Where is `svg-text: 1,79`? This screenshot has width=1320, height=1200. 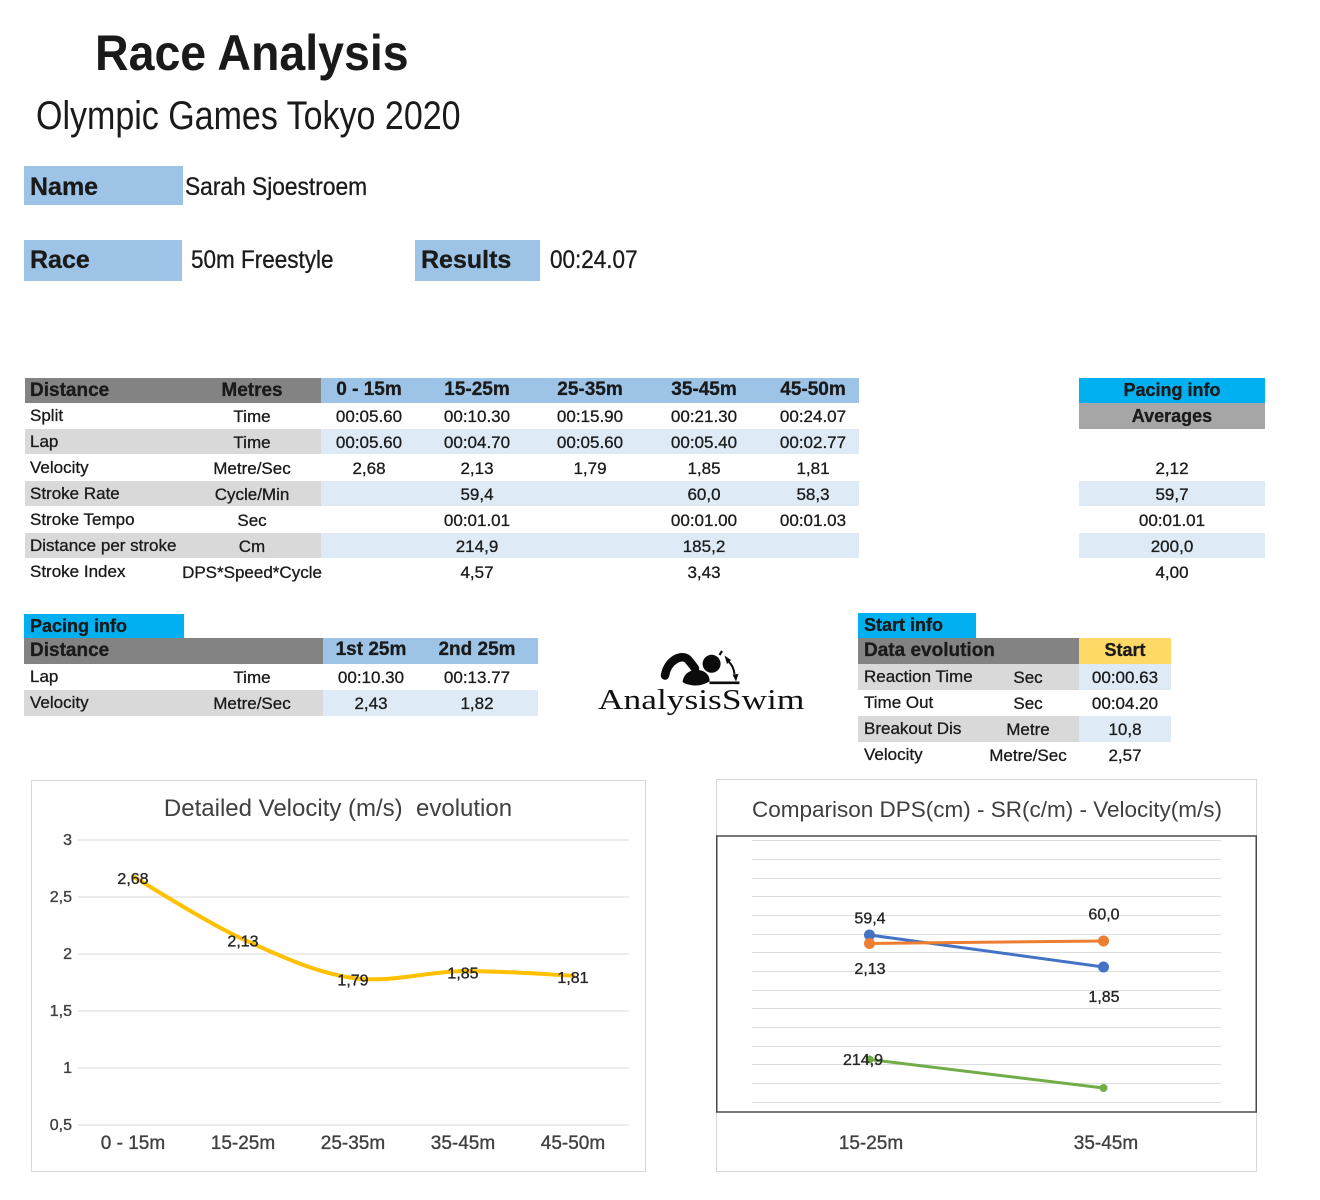 svg-text: 1,79 is located at coordinates (352, 981).